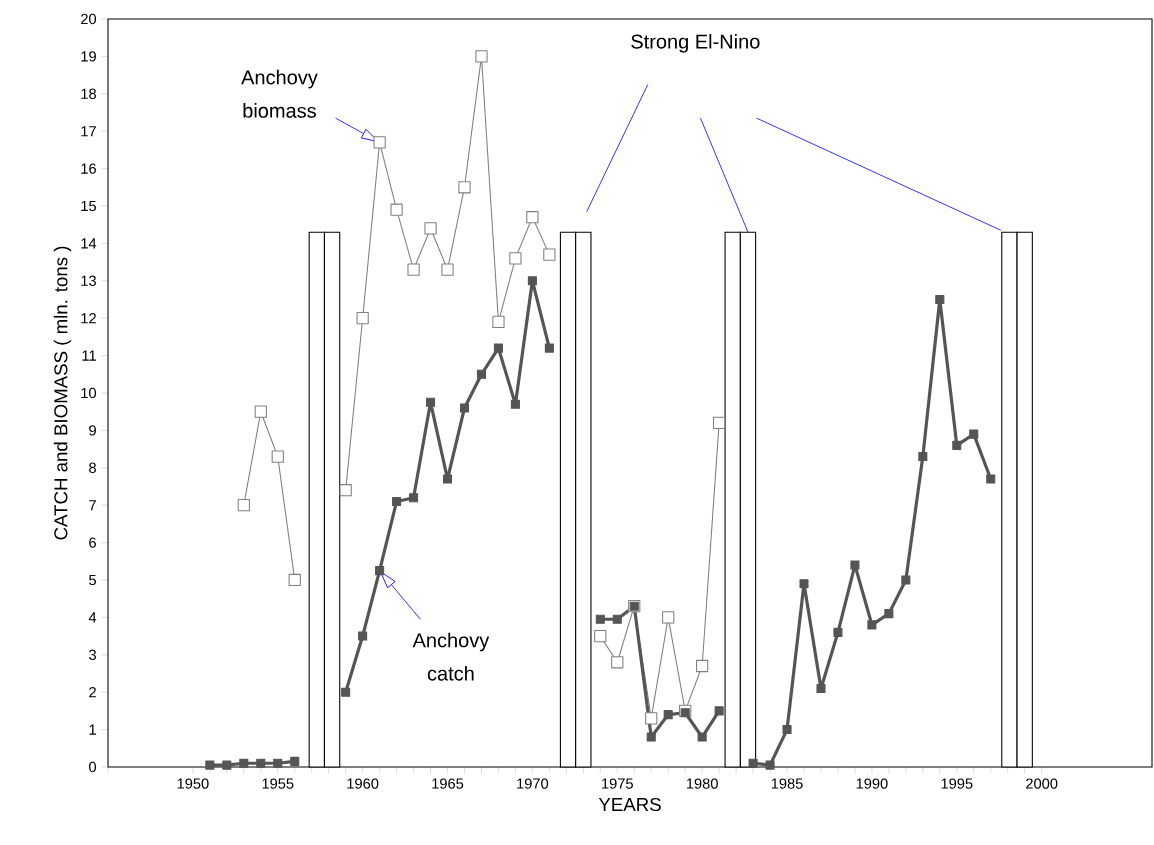  I want to click on annotation: Anchovy biomass, so click(279, 93).